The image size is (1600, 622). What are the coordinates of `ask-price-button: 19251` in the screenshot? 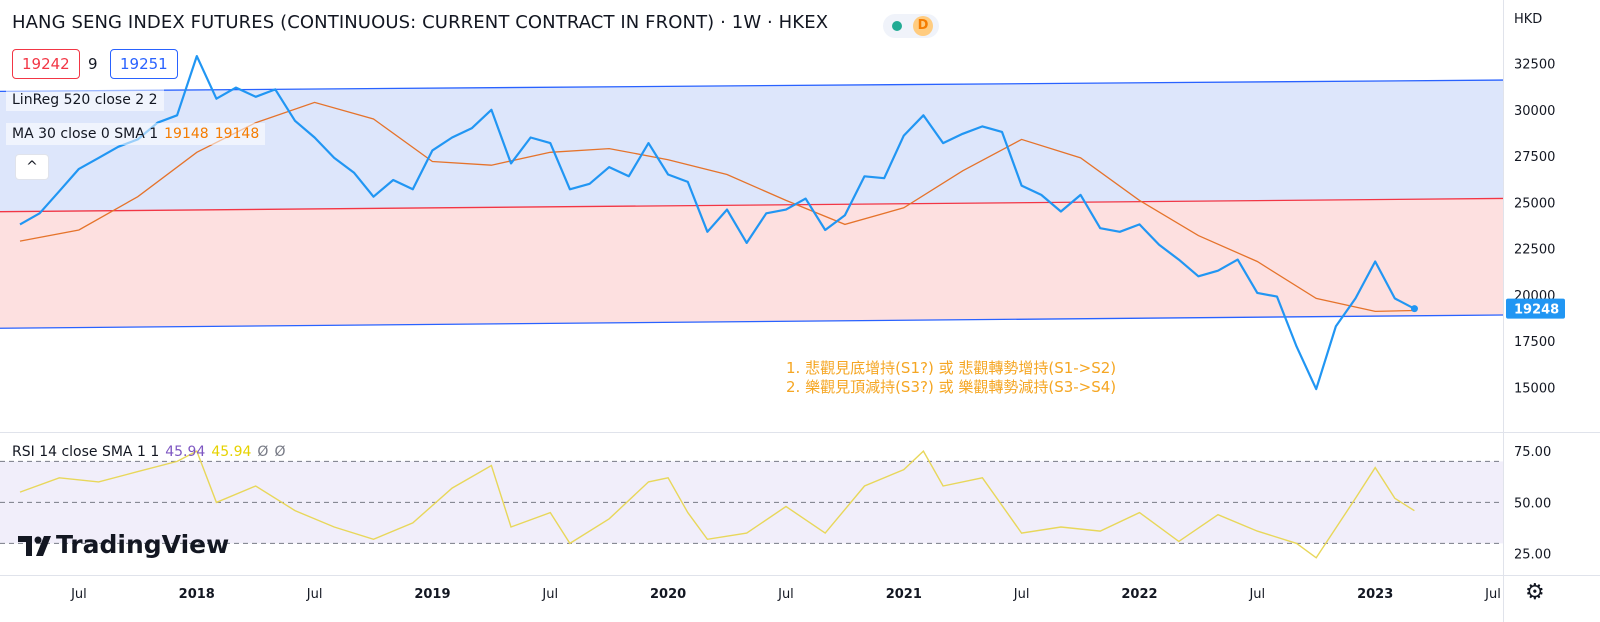 It's located at (144, 64).